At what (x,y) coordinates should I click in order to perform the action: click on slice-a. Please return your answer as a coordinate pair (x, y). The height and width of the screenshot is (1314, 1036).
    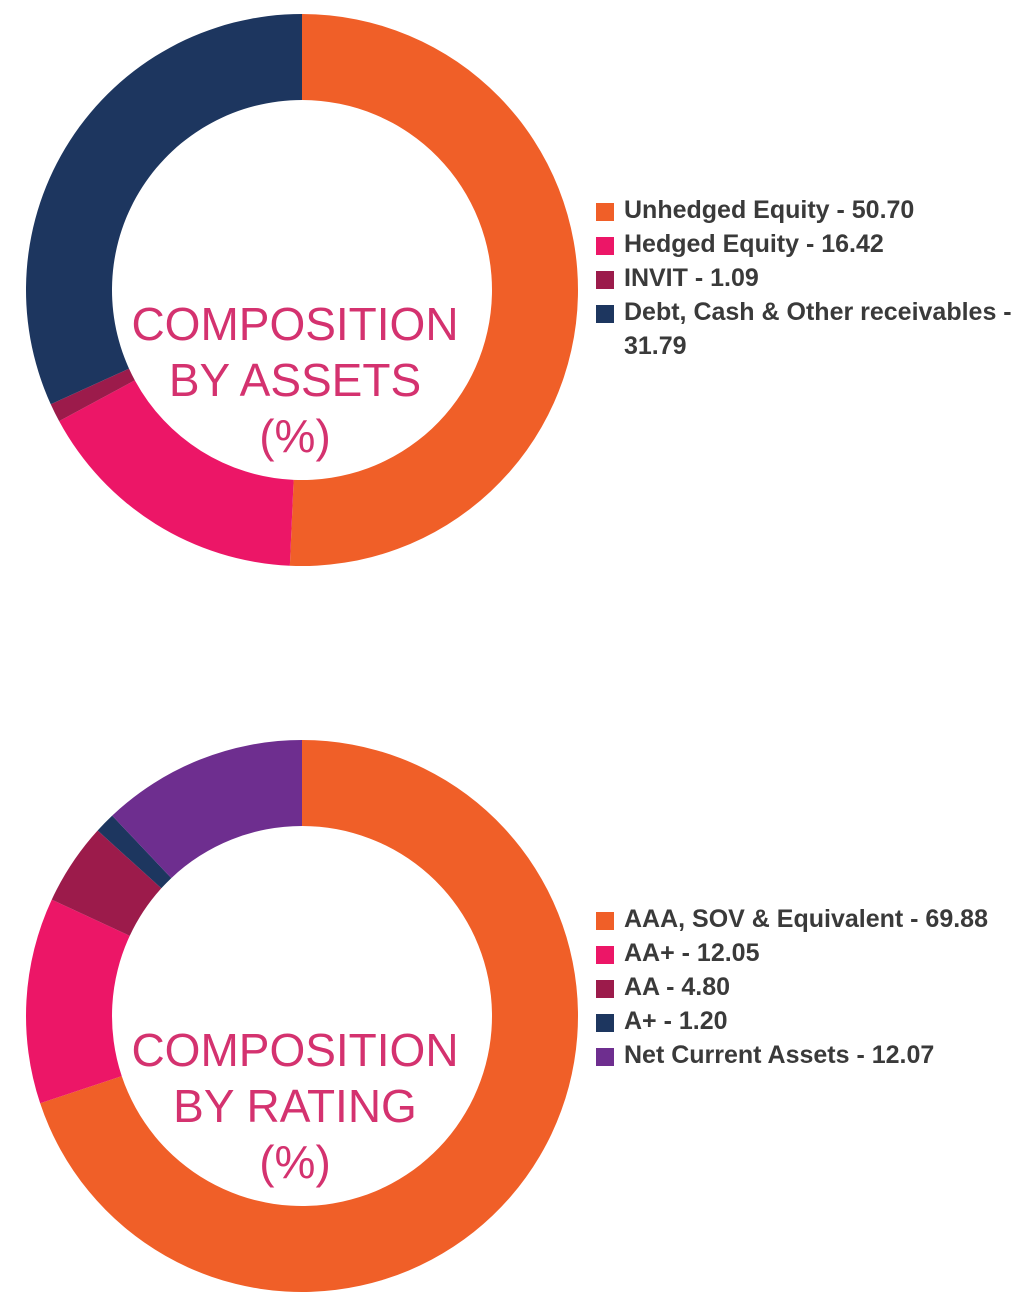
    Looking at the image, I should click on (134, 852).